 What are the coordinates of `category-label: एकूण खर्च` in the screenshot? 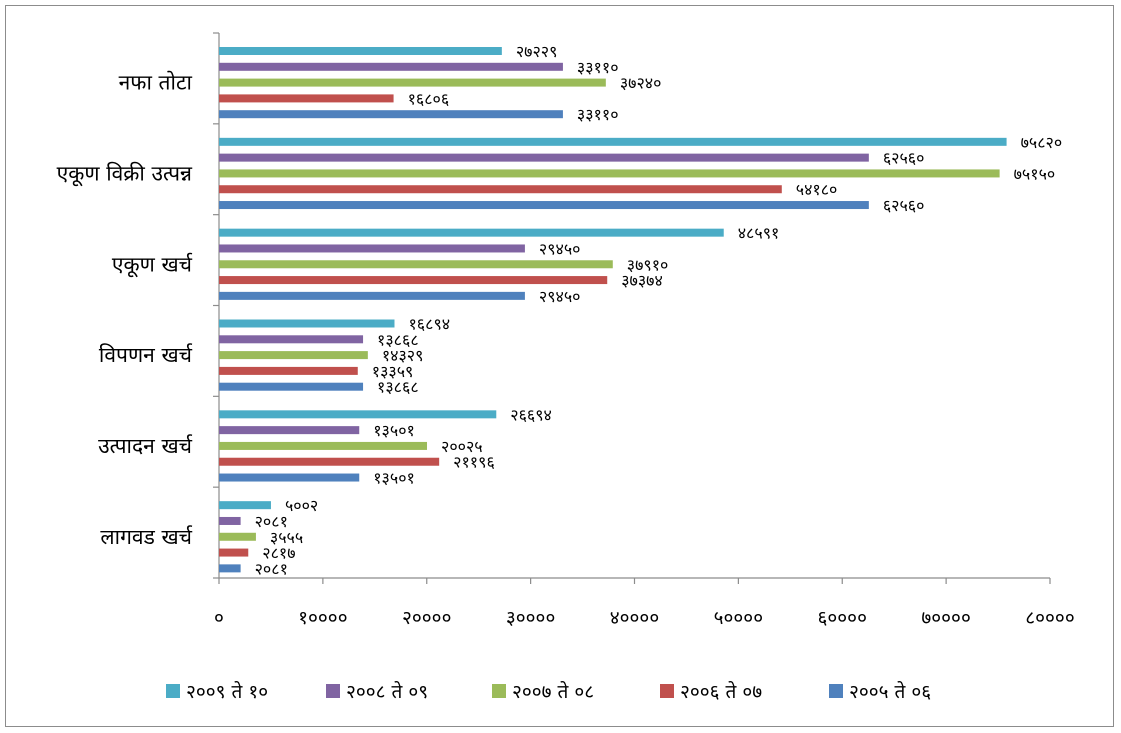 It's located at (152, 264).